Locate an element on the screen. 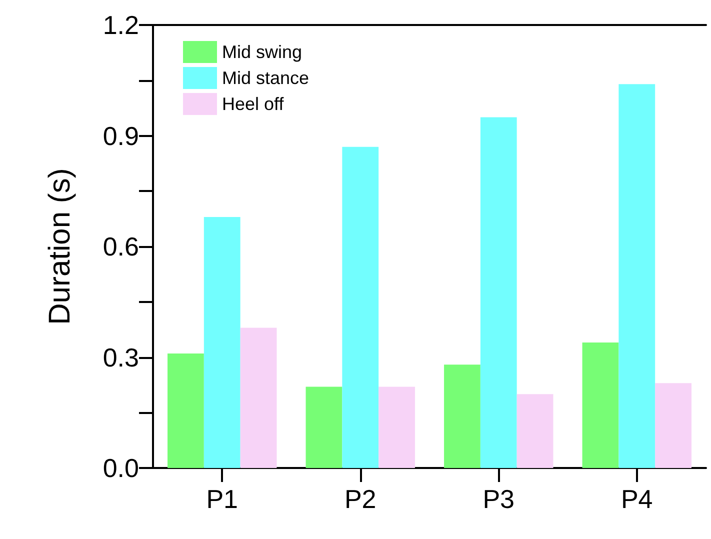  y-tick-label: 0.3 is located at coordinates (120, 357).